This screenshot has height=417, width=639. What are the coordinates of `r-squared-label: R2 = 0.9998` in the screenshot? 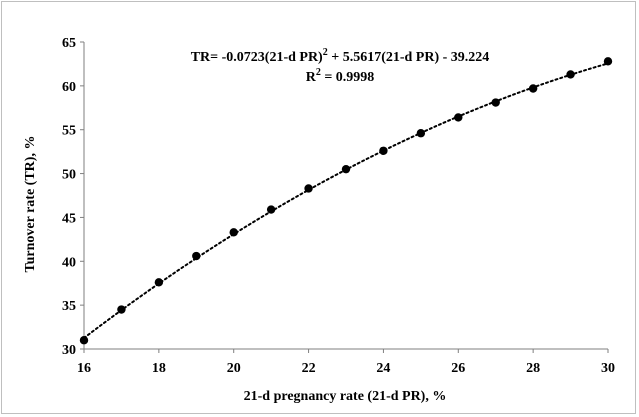 It's located at (340, 76).